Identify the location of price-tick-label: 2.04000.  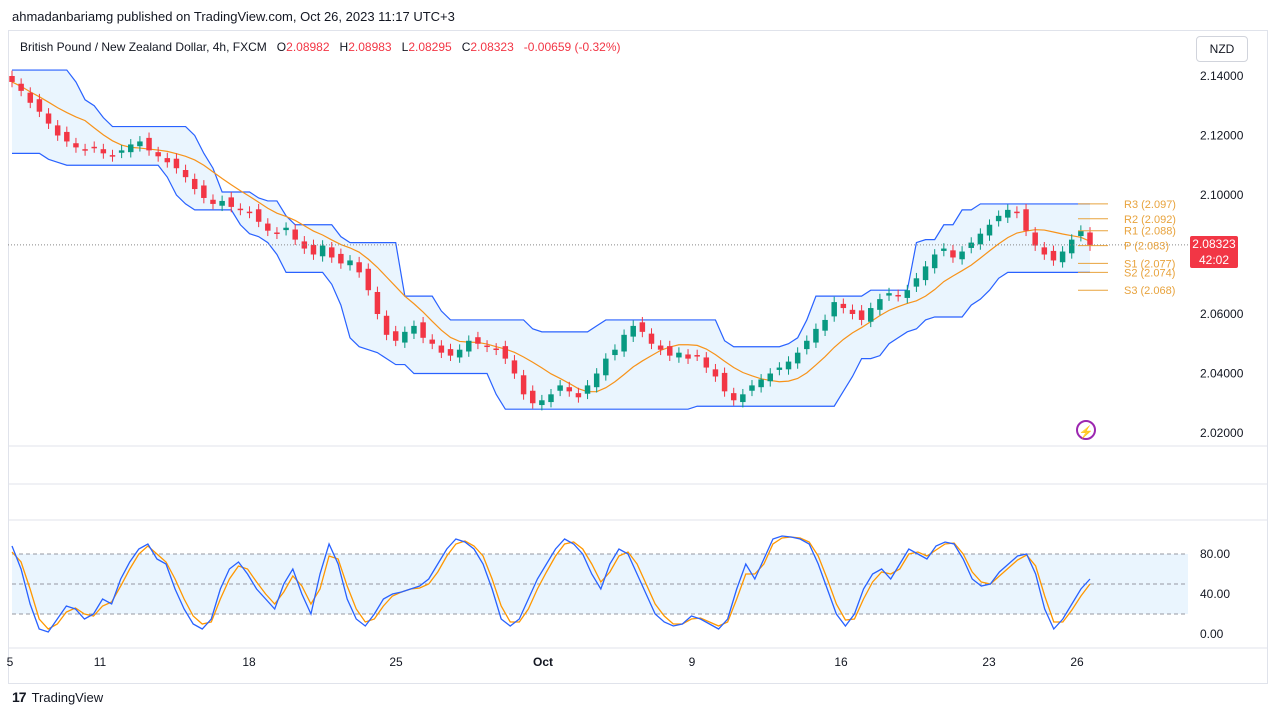
(1222, 374).